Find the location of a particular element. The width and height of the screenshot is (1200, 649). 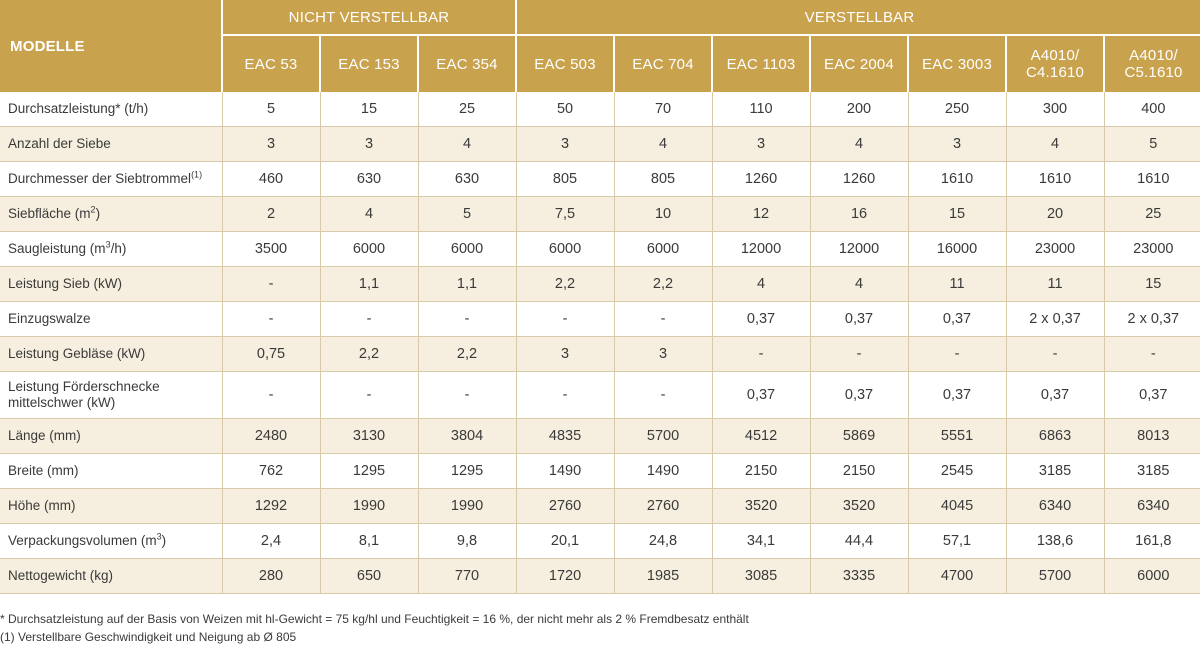

table-row: Leistung Gebläse (kW) 0,75 2,2 2,2 3 3- - - - - is located at coordinates (600, 354).